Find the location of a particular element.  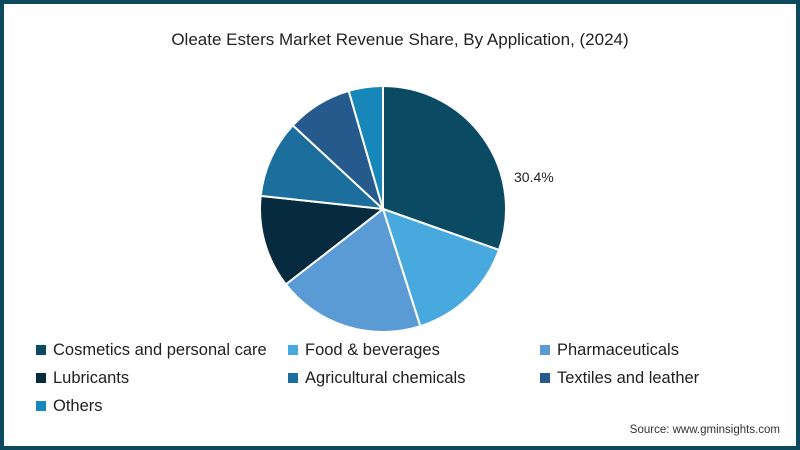

legend-label: Agricultural chemicals is located at coordinates (385, 377).